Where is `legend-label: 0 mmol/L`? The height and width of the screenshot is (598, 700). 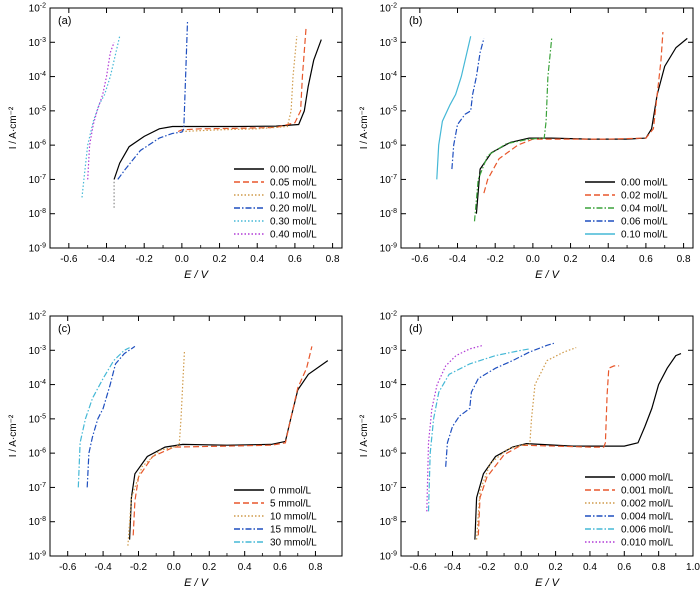 legend-label: 0 mmol/L is located at coordinates (291, 491).